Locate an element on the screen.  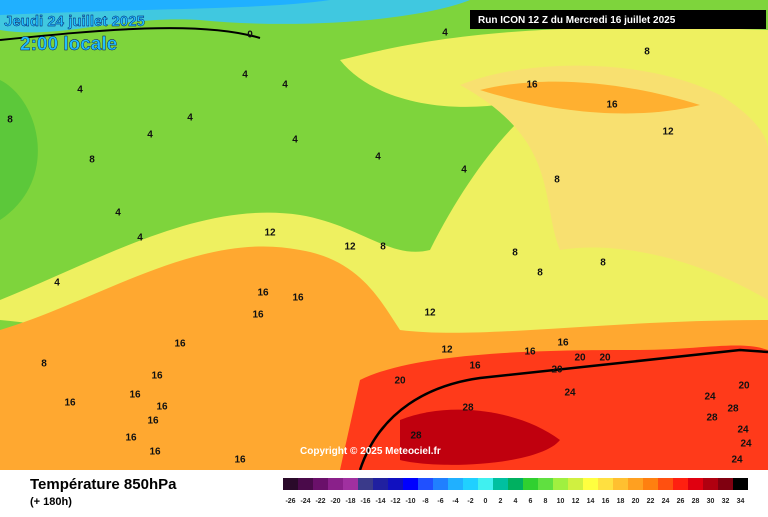
legend-tick-label: 34 is located at coordinates (741, 501).